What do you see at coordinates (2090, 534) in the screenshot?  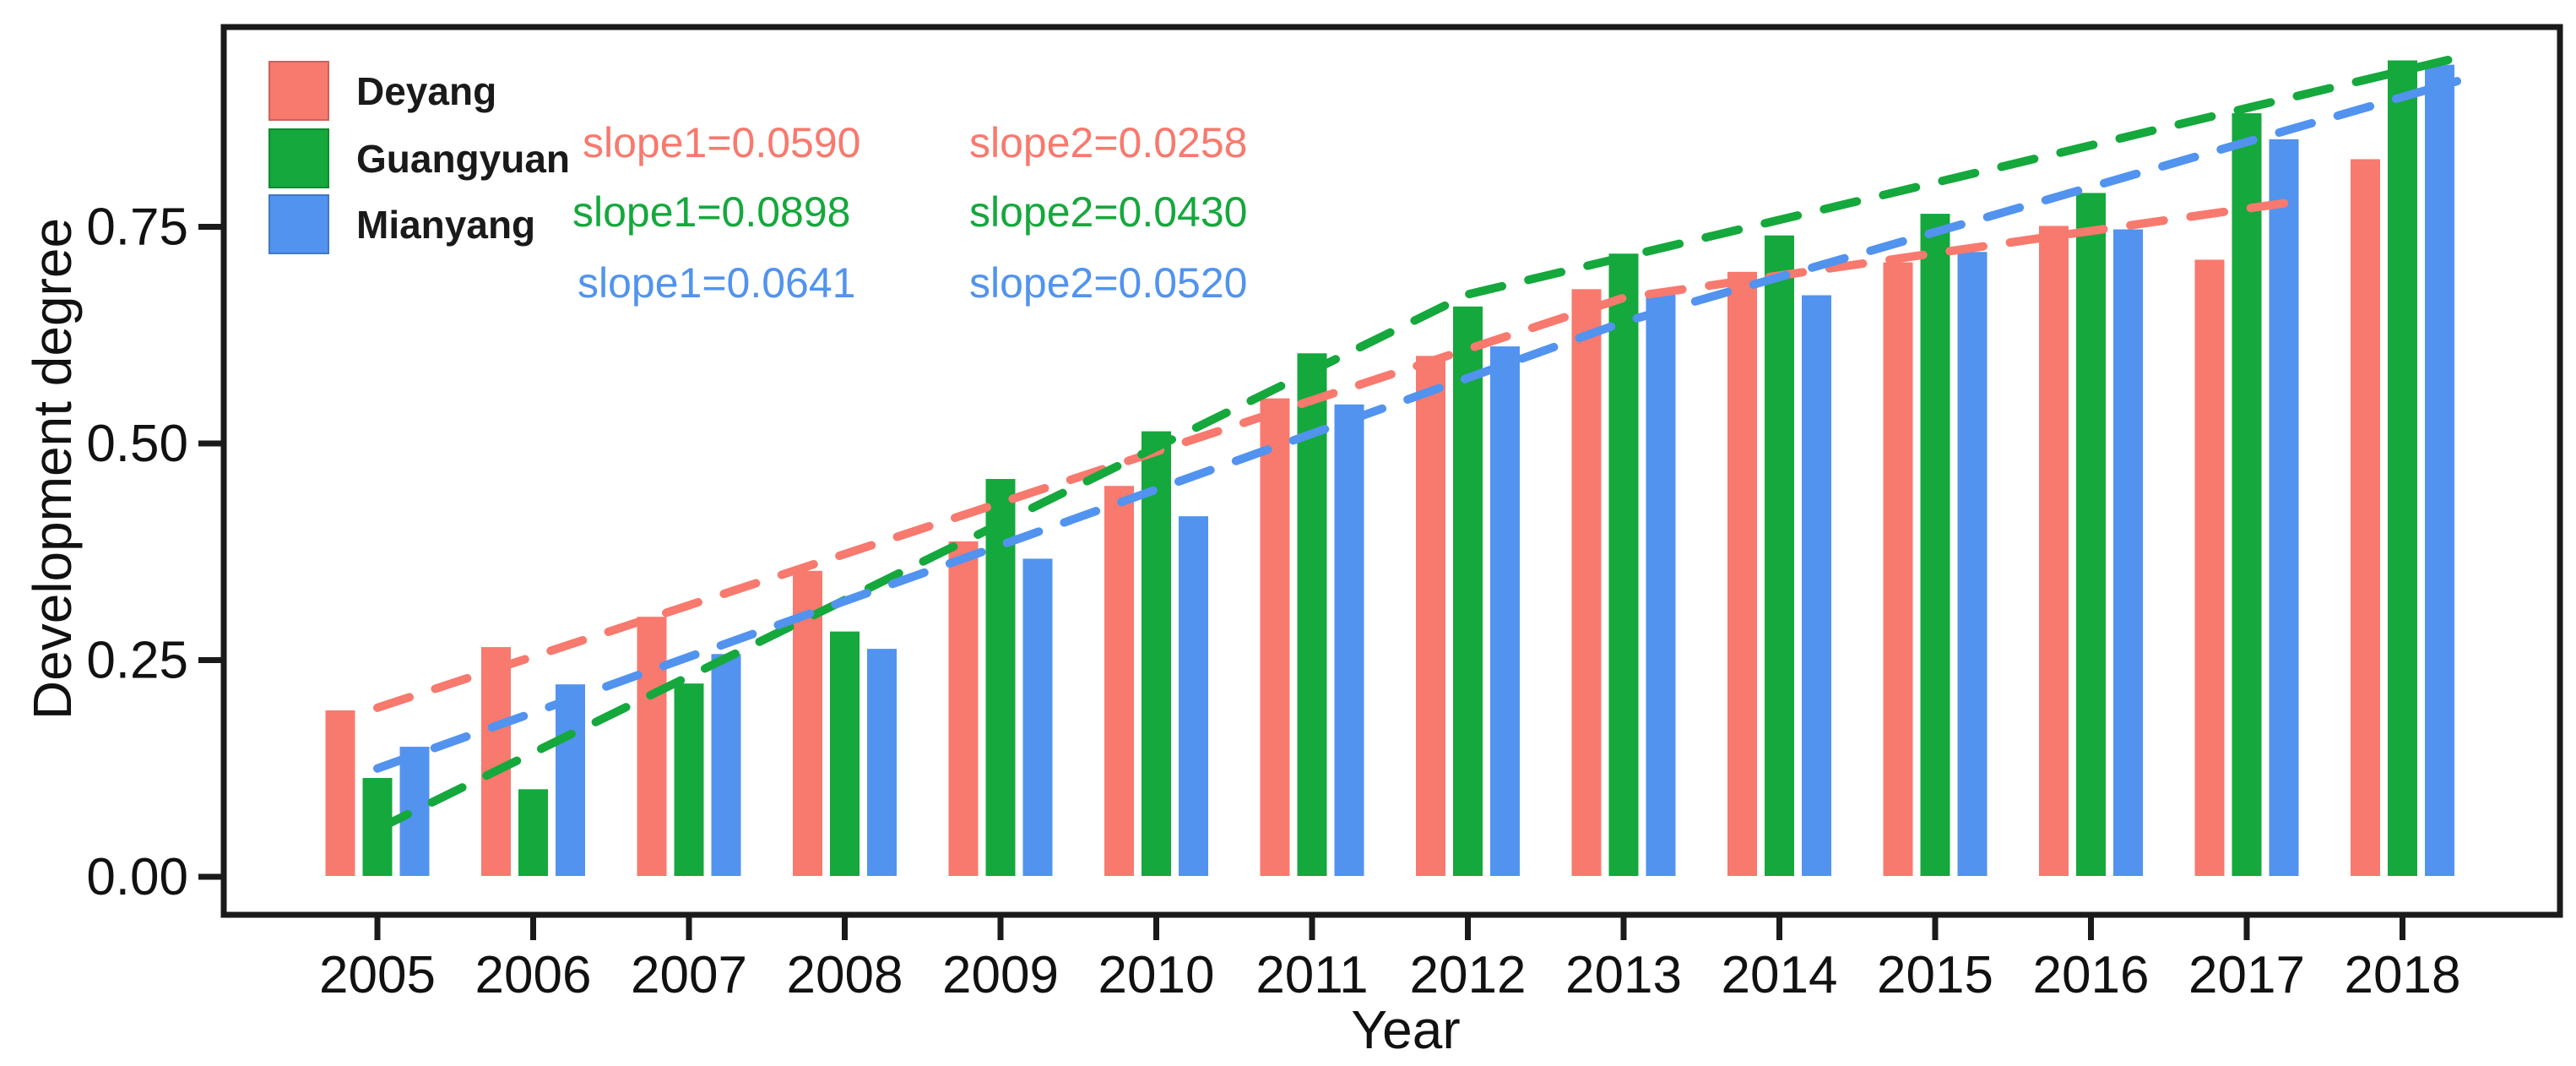 I see `bar-guangyuan-2016` at bounding box center [2090, 534].